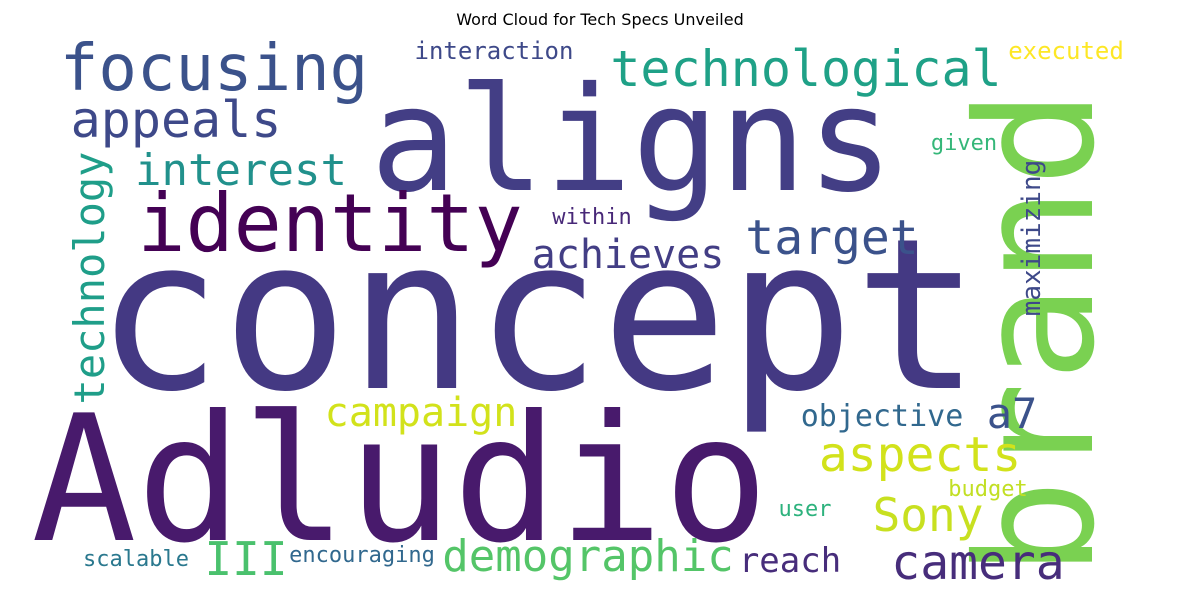 This screenshot has height=600, width=1200. What do you see at coordinates (977, 563) in the screenshot?
I see `word-camera: camera` at bounding box center [977, 563].